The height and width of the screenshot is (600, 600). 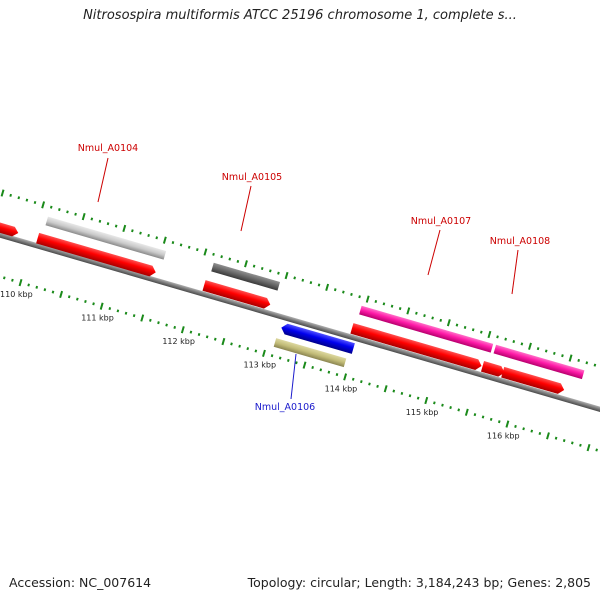 I want to click on gene-bar-nmul-a0105, so click(x=246, y=276).